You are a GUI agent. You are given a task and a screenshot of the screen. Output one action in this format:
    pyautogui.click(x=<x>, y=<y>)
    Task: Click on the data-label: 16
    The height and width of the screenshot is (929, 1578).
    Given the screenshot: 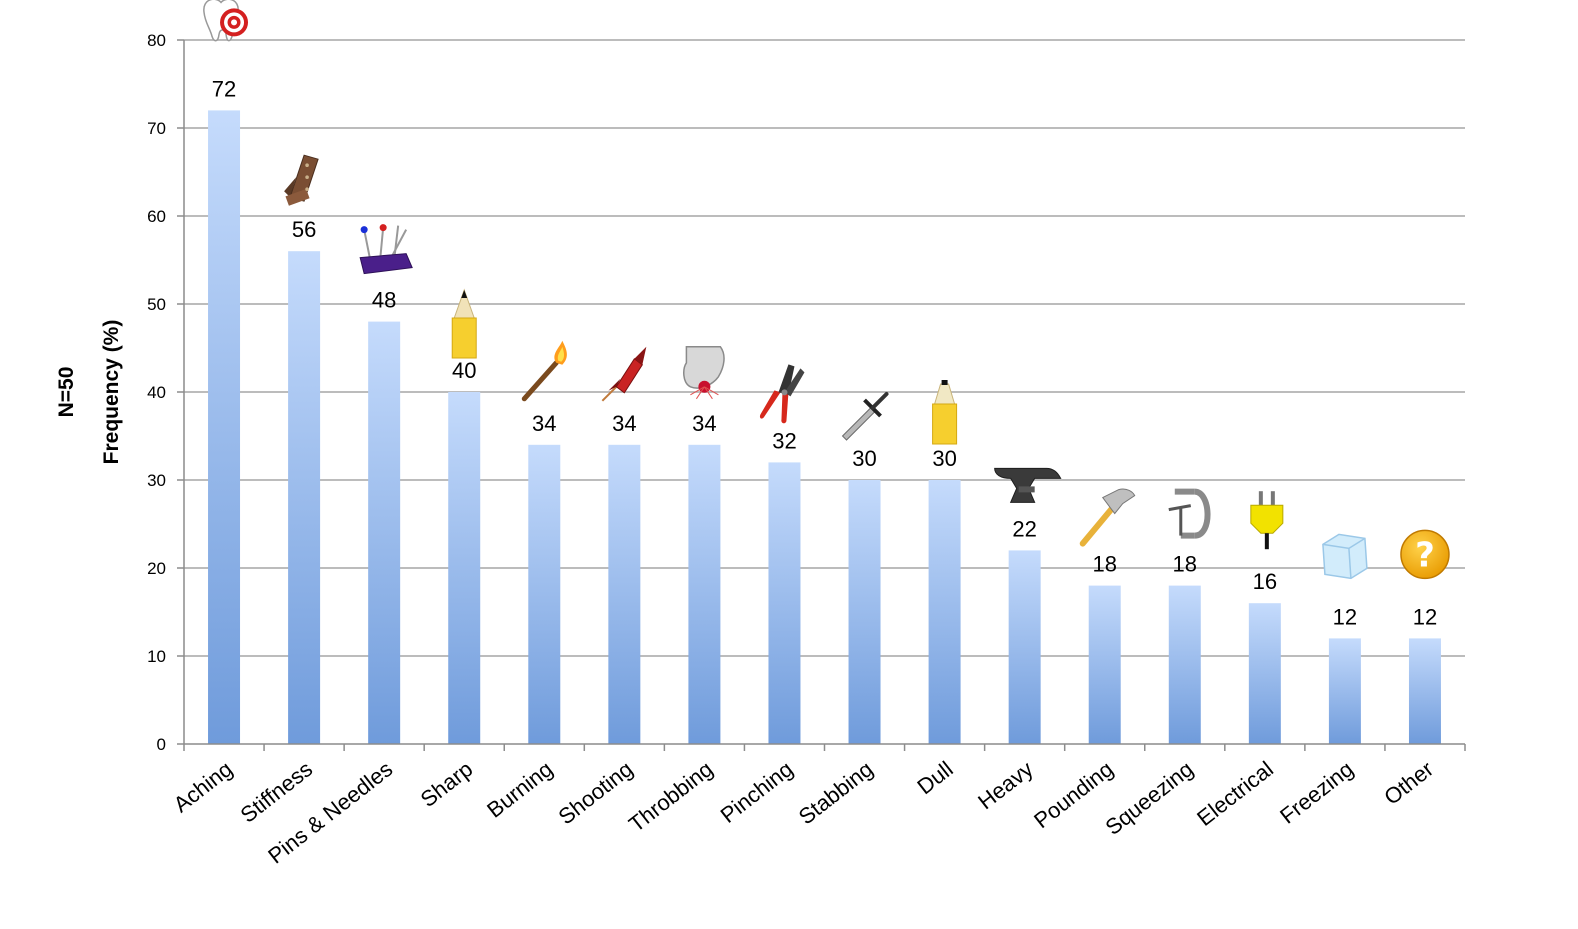 What is the action you would take?
    pyautogui.click(x=1265, y=581)
    